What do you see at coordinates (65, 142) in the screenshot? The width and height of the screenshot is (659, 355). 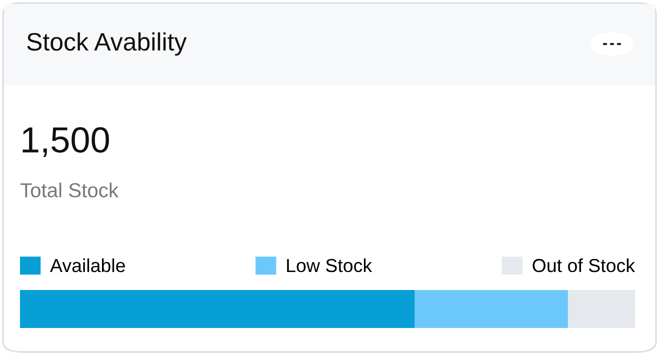 I see `text: 1,500` at bounding box center [65, 142].